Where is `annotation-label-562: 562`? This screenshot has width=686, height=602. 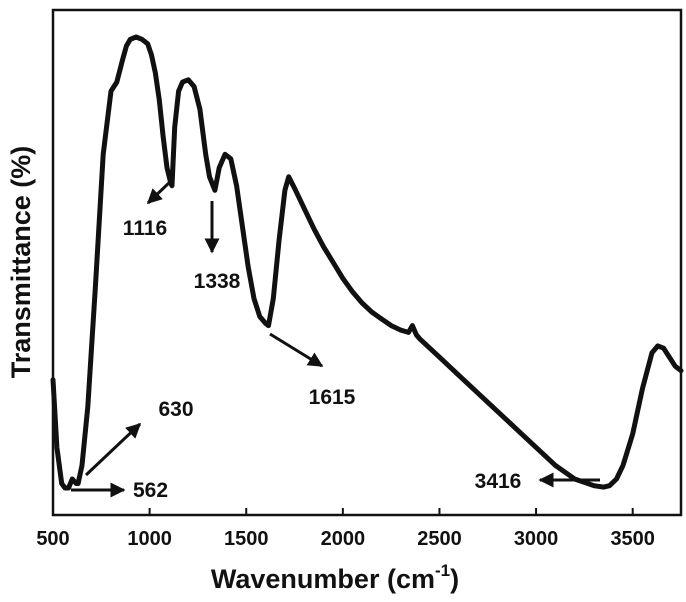 annotation-label-562: 562 is located at coordinates (150, 490).